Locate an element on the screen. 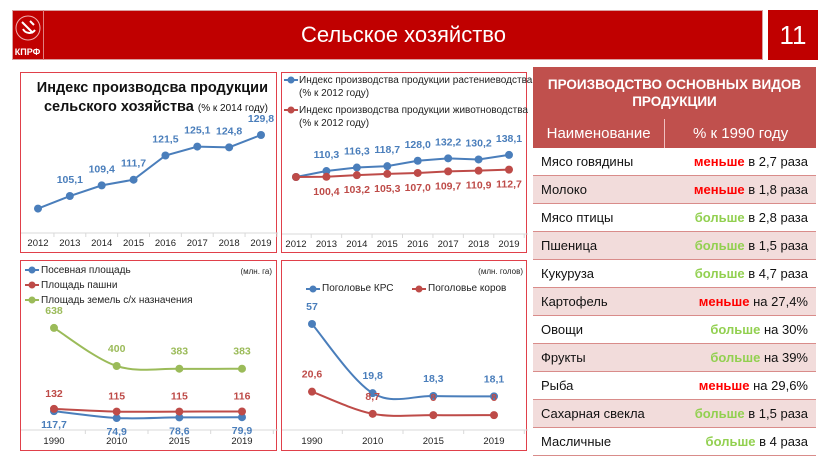 Image resolution: width=825 pixels, height=474 pixels. x-tick-label: 1990 is located at coordinates (311, 441).